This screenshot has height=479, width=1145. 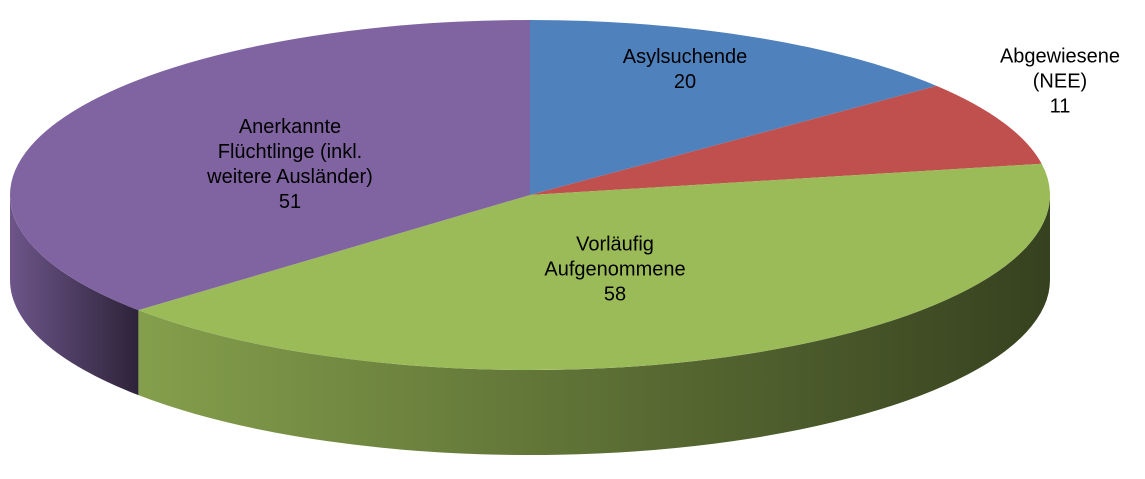 I want to click on value-label: 51, so click(x=290, y=202).